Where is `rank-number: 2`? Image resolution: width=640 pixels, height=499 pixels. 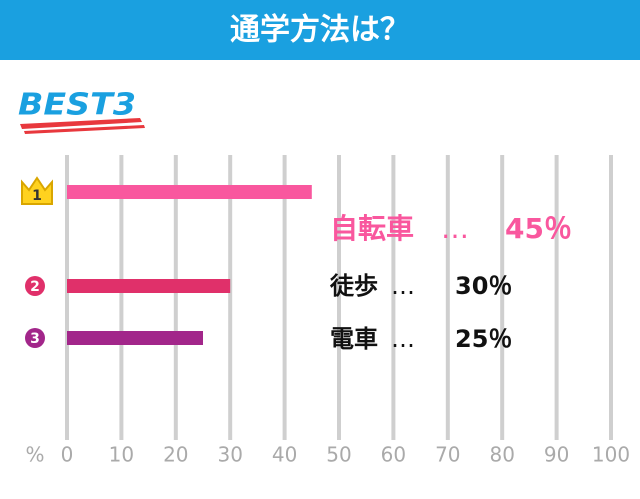 rank-number: 2 is located at coordinates (35, 287).